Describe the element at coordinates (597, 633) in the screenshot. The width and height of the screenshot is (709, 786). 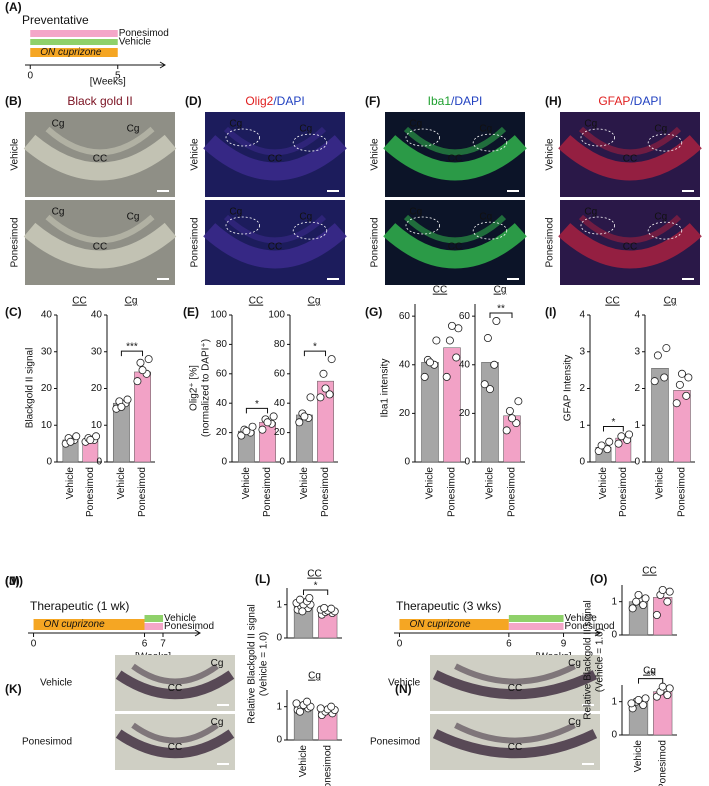
I see `axis-arrow` at that location.